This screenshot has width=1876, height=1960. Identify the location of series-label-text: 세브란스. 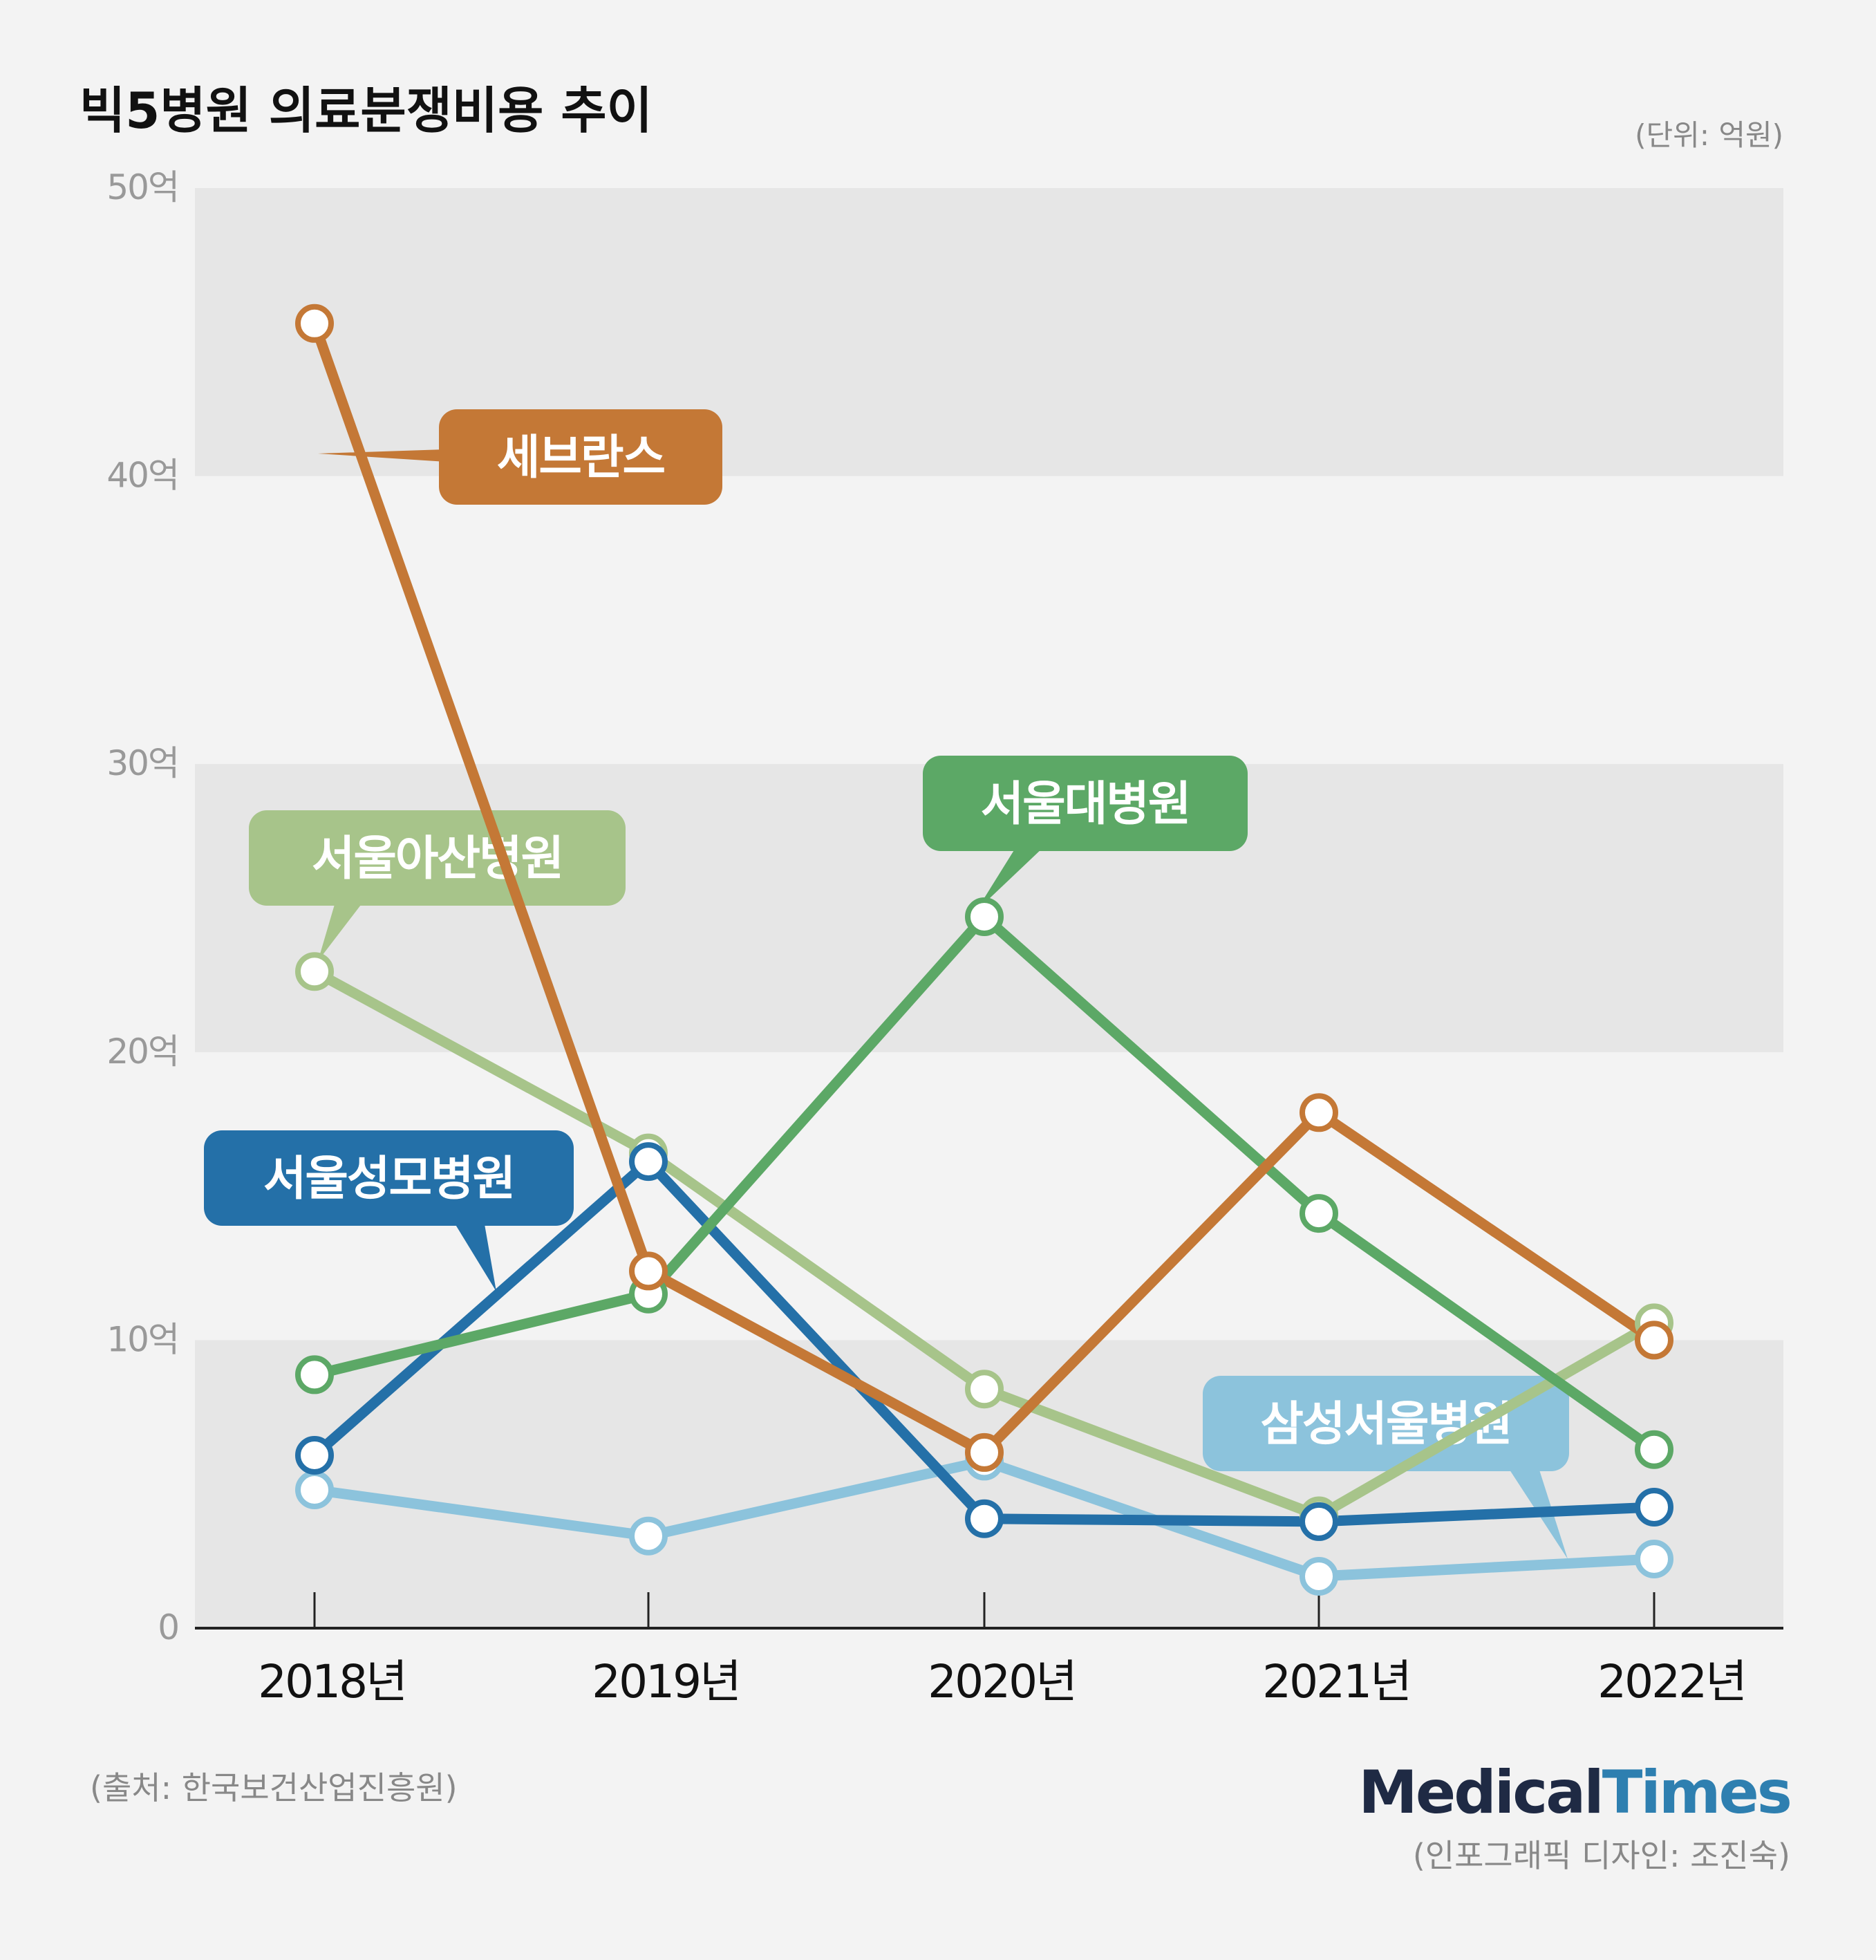
(581, 458).